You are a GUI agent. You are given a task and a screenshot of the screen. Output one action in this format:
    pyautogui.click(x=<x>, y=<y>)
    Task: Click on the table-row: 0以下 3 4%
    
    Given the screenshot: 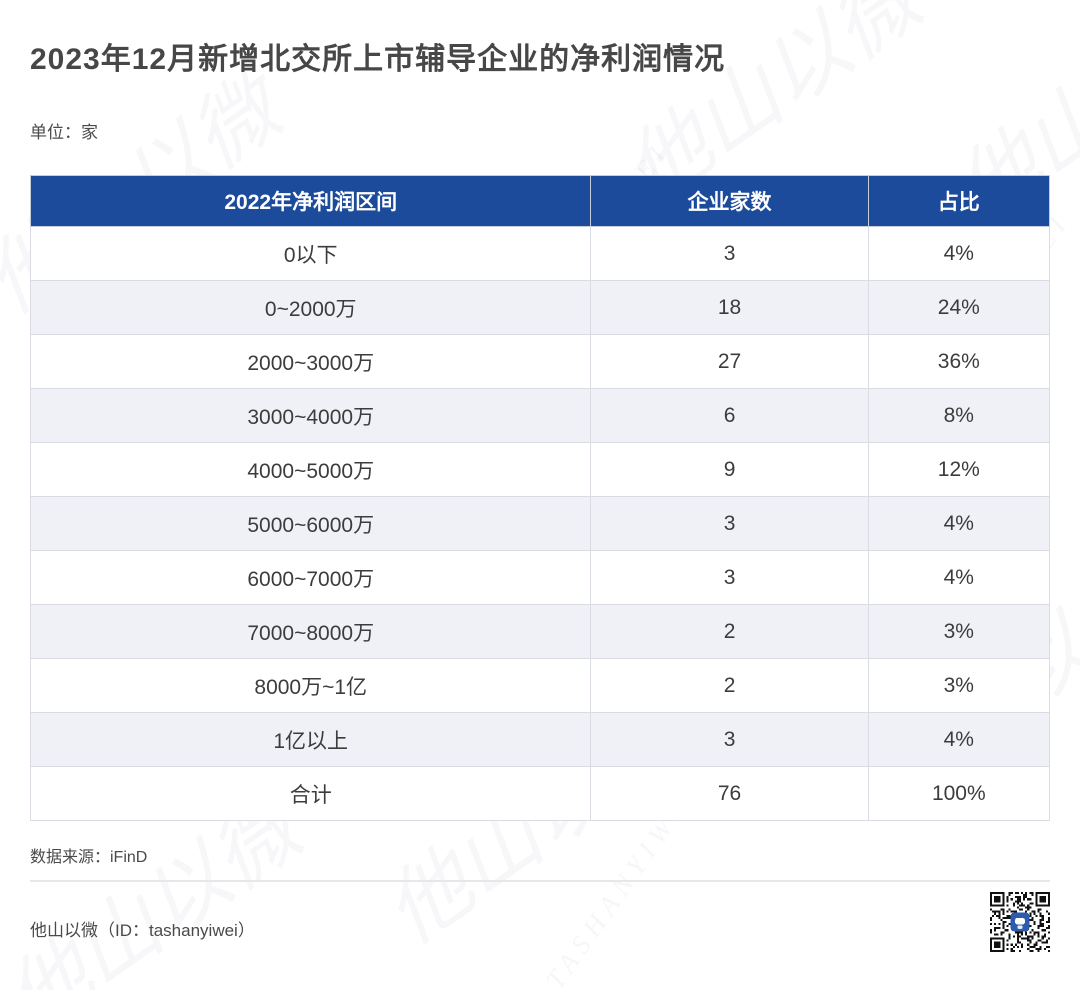 What is the action you would take?
    pyautogui.click(x=540, y=253)
    